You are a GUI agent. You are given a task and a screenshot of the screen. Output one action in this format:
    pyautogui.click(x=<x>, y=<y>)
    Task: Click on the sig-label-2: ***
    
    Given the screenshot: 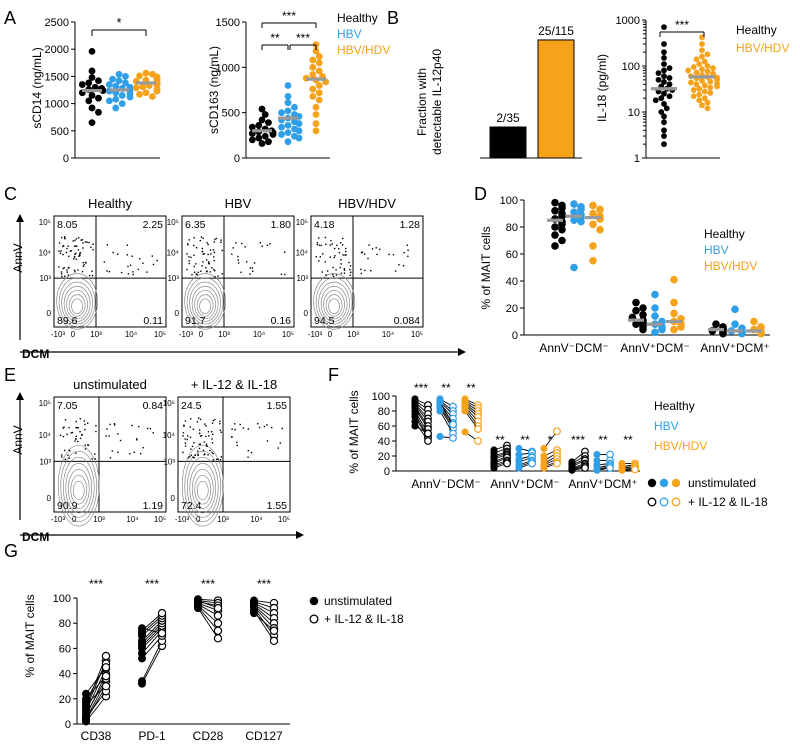 What is the action you would take?
    pyautogui.click(x=303, y=38)
    